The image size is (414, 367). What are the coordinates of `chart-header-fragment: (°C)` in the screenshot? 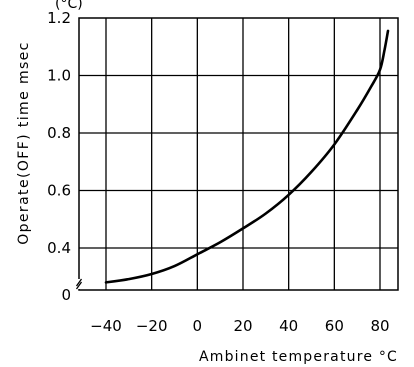 It's located at (69, 6).